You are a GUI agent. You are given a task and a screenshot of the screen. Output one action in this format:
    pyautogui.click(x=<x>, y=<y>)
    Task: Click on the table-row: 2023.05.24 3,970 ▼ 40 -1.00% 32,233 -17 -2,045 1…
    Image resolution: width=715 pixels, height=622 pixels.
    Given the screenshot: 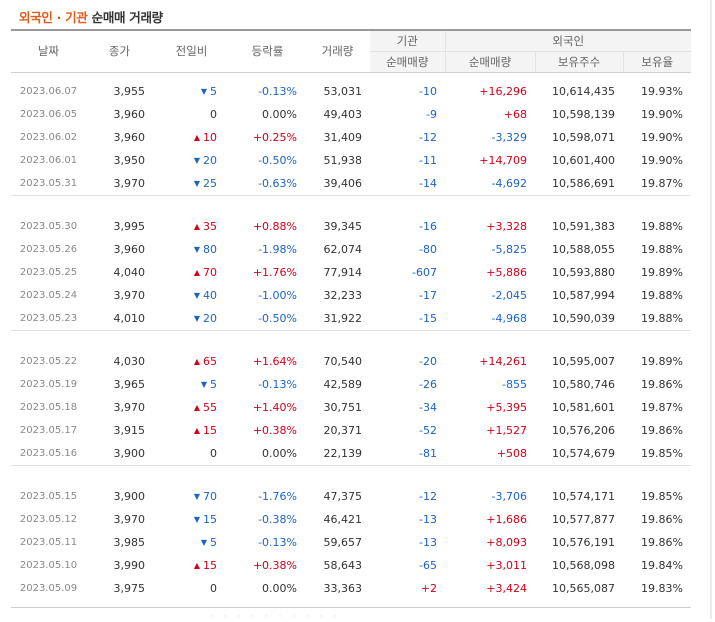 What is the action you would take?
    pyautogui.click(x=351, y=295)
    